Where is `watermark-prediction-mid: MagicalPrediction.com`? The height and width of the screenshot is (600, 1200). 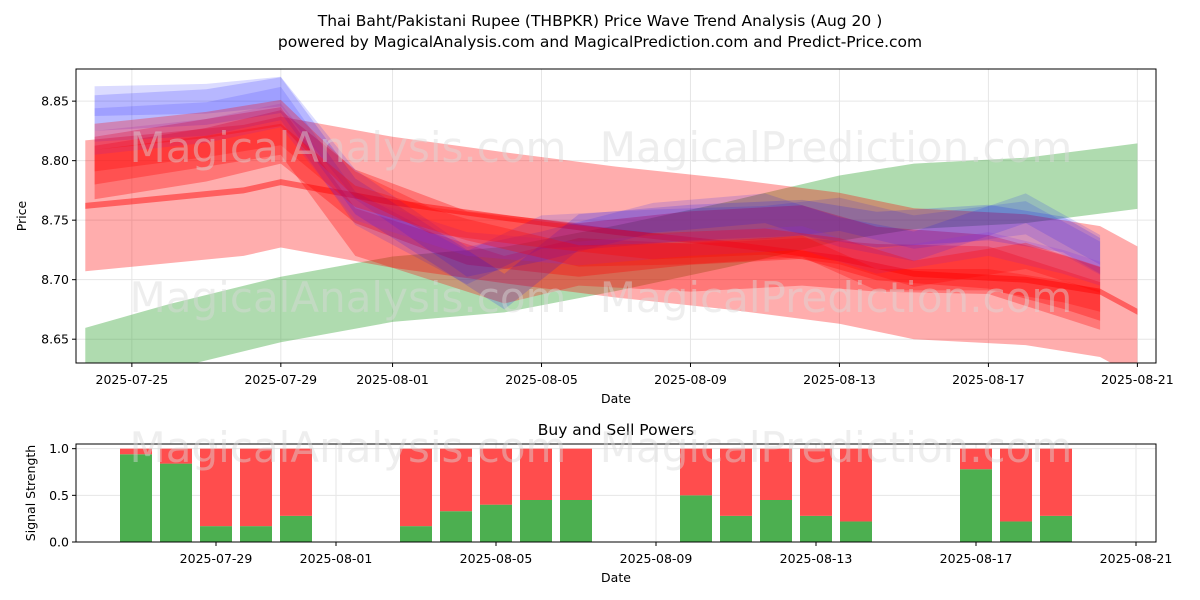
watermark-prediction-mid: MagicalPrediction.com is located at coordinates (836, 297).